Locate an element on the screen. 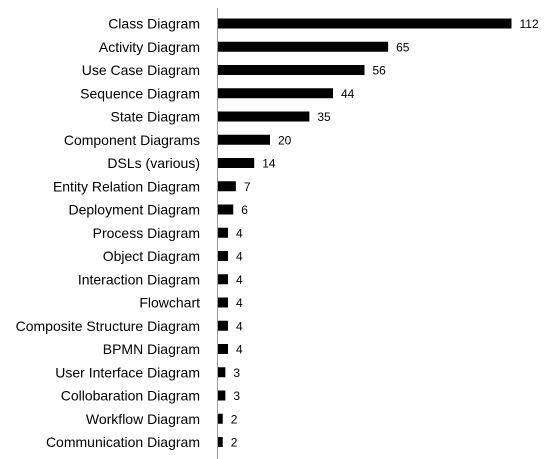 This screenshot has height=459, width=554. category-label: Activity Diagram is located at coordinates (149, 47).